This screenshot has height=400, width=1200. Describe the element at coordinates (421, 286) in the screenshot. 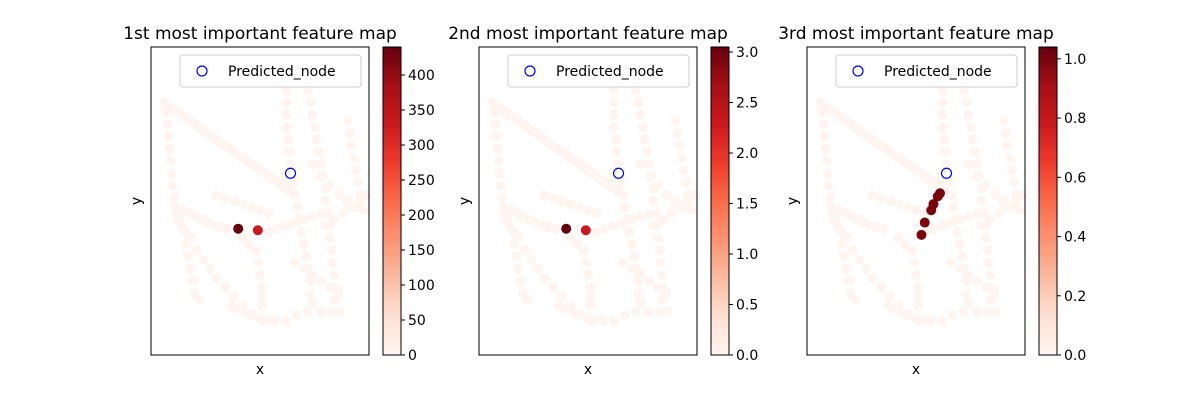

I see `colorbar-tick-label: 100` at that location.